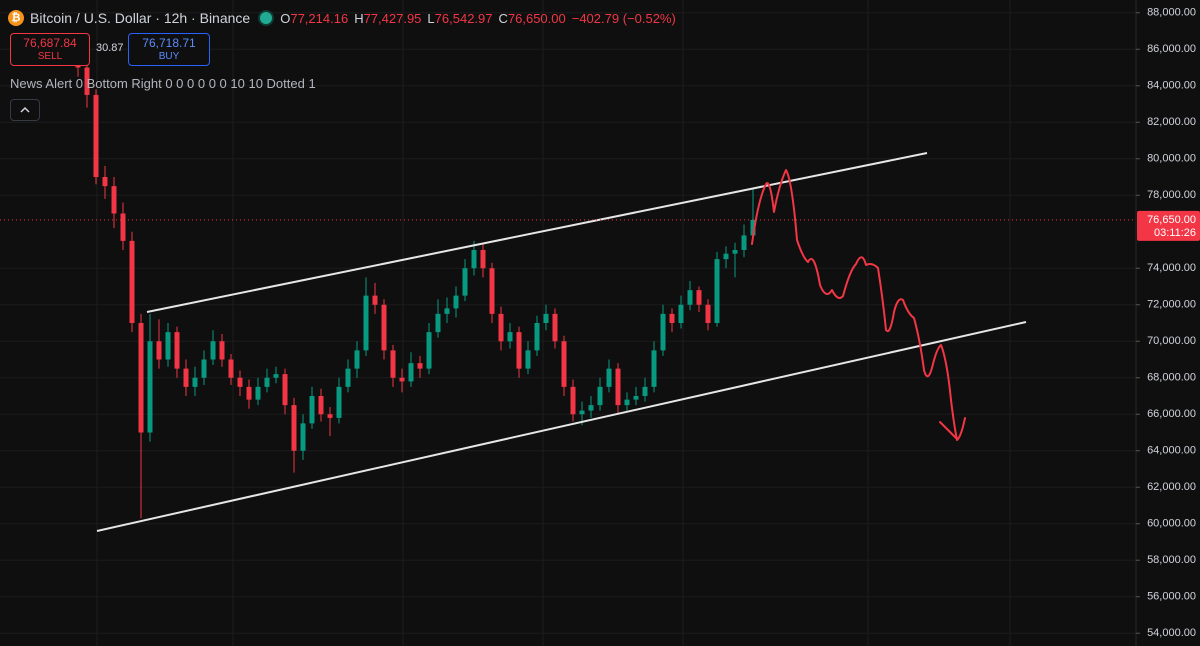  I want to click on sell-button: 76,687.84 SELL, so click(50, 49).